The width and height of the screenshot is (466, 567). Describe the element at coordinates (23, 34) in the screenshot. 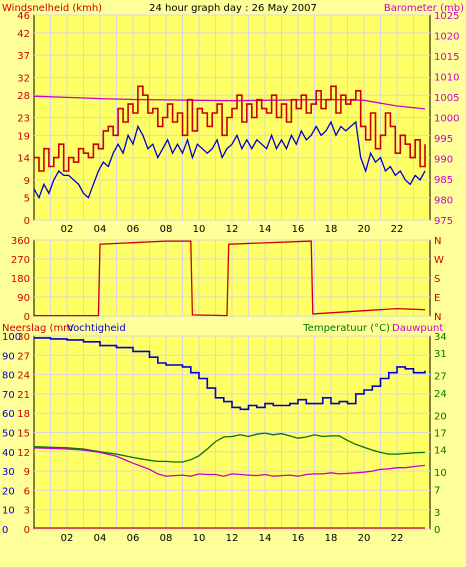

I see `wind-speed-tick-label: 42` at that location.